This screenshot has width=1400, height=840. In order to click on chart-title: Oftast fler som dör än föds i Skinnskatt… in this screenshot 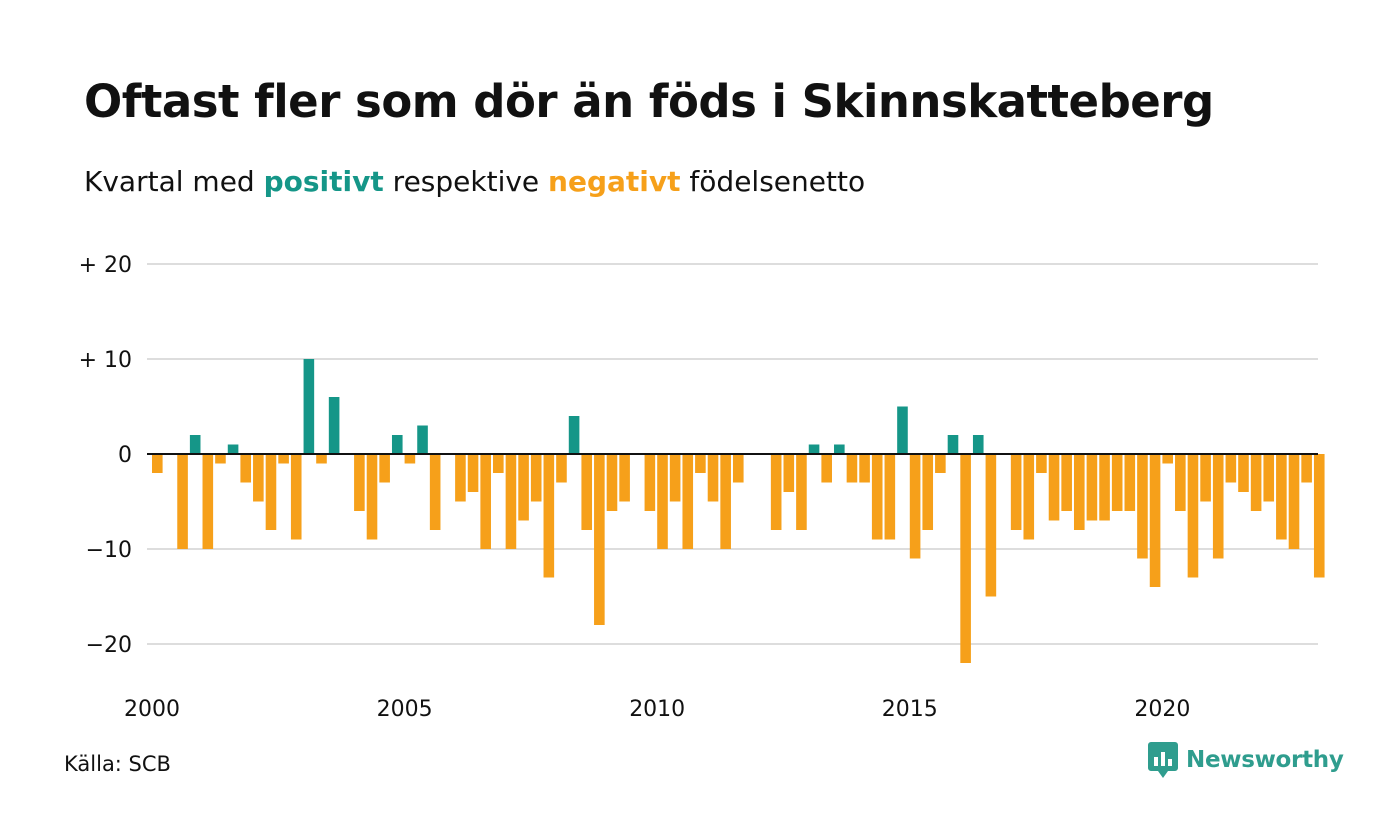, I will do `click(649, 101)`.